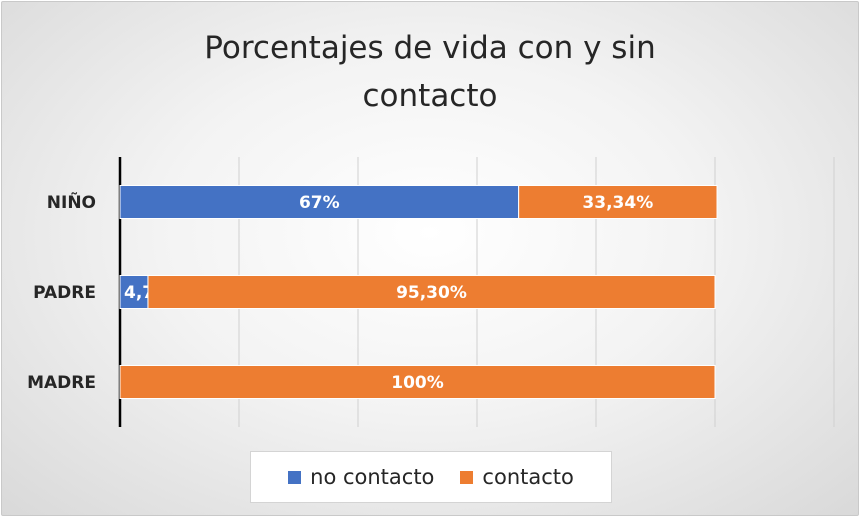 Image resolution: width=860 pixels, height=517 pixels. What do you see at coordinates (467, 477) in the screenshot?
I see `legend-swatch-contacto` at bounding box center [467, 477].